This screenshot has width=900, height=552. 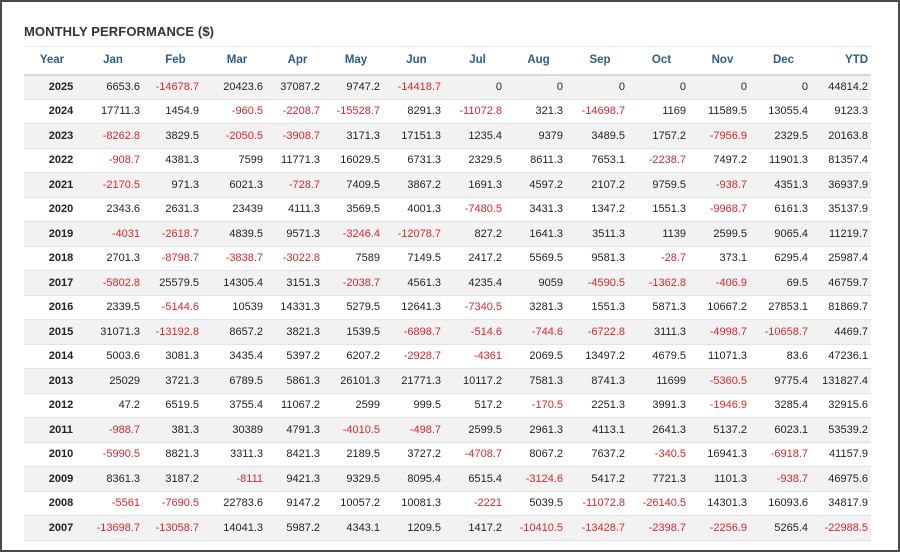 I want to click on year-cell: 2017, so click(x=52, y=283).